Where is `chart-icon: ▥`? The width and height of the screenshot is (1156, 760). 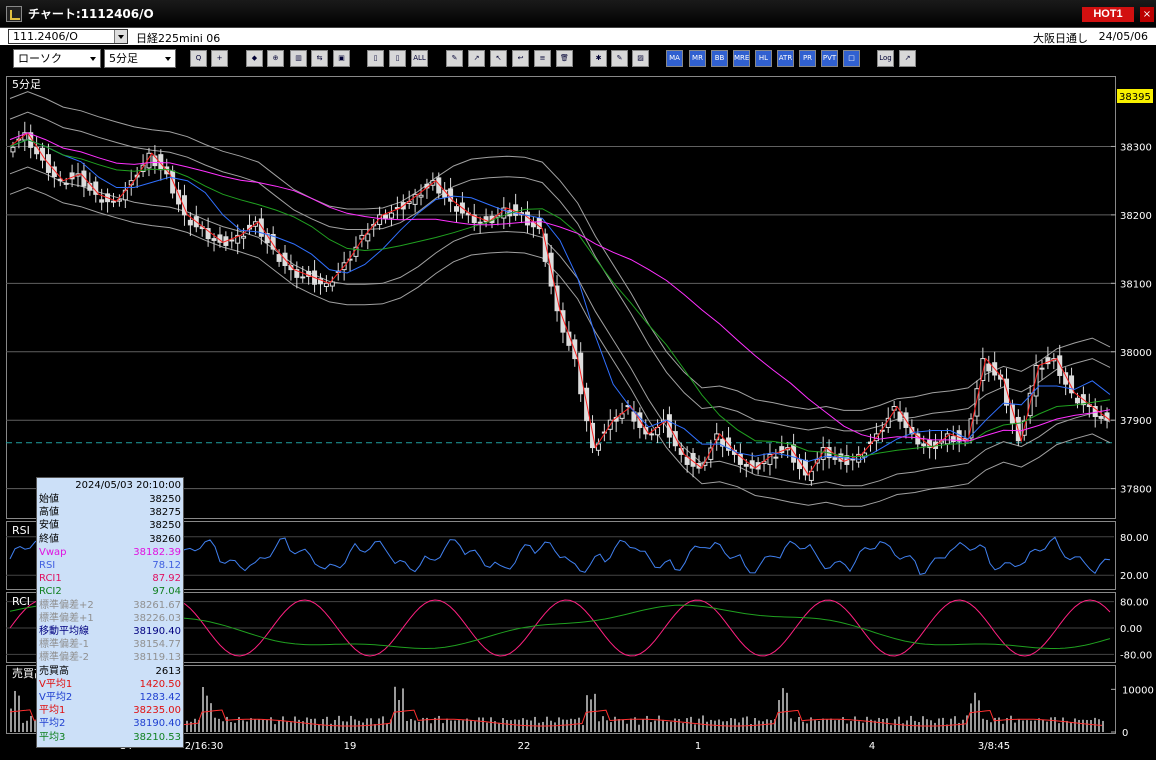
chart-icon: ▥ is located at coordinates (298, 58).